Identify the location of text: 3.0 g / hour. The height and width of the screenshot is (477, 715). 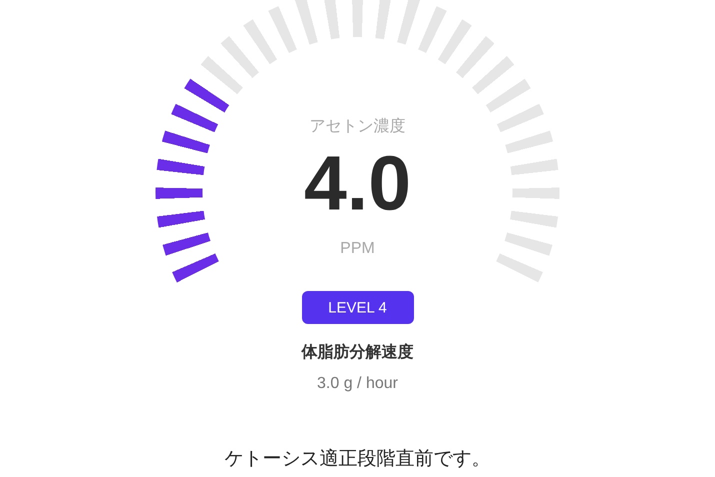
(357, 383).